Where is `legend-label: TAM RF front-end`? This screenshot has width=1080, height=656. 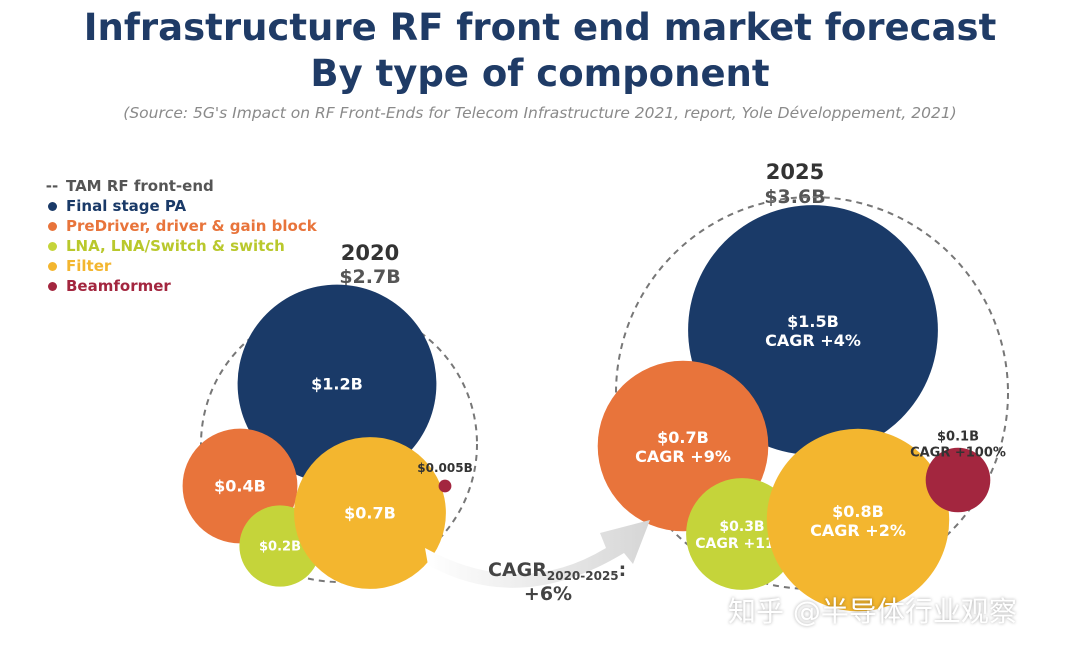 legend-label: TAM RF front-end is located at coordinates (140, 186).